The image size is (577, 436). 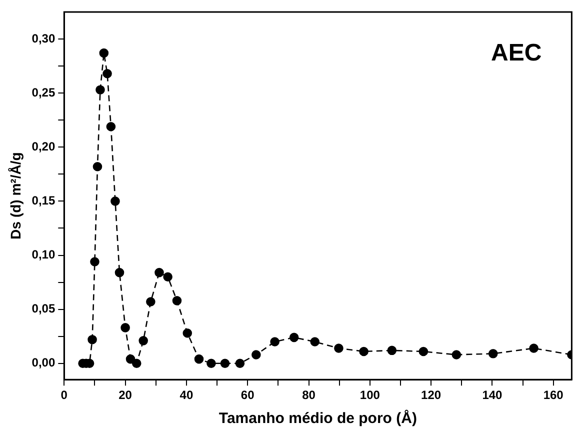 I want to click on x-tick-label: 60, so click(x=247, y=395).